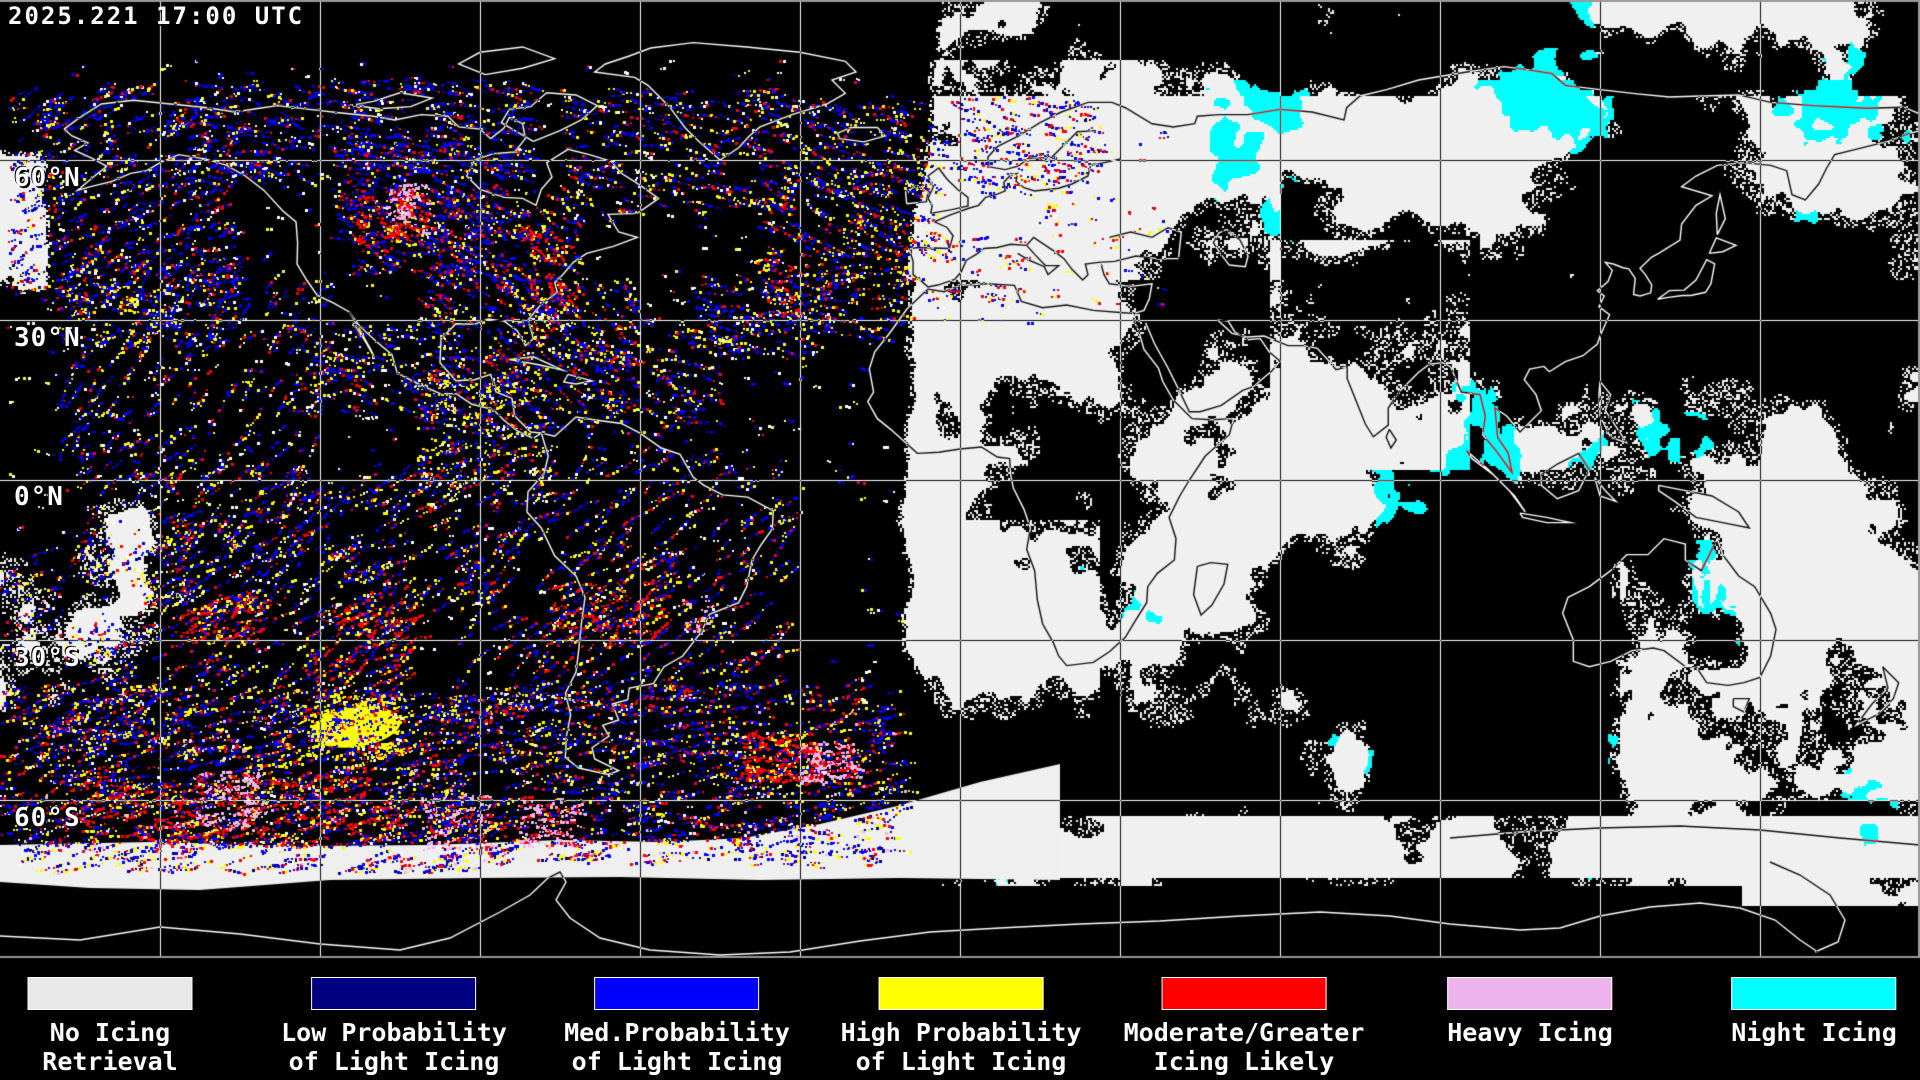 The image size is (1920, 1080). I want to click on lat-label: 0°N, so click(39, 497).